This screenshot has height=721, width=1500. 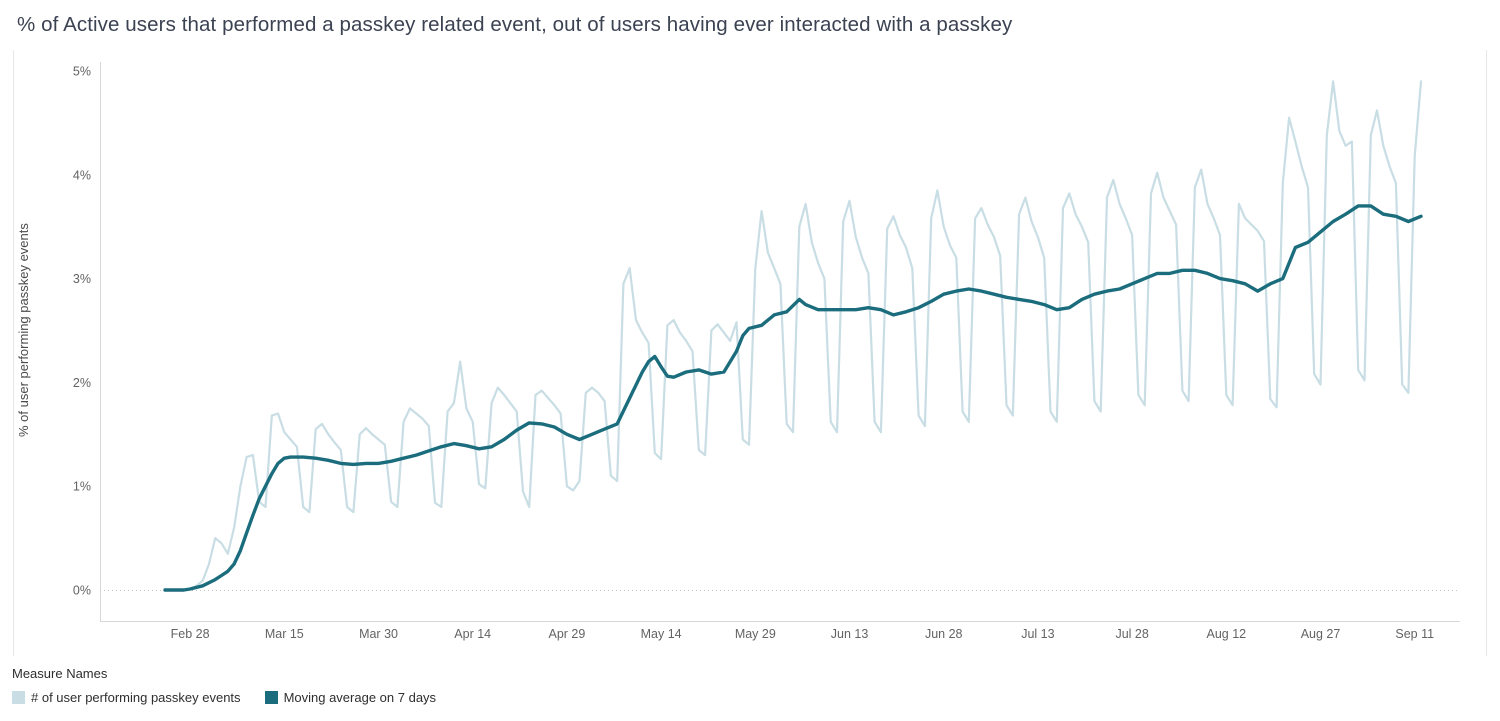 What do you see at coordinates (18, 697) in the screenshot?
I see `daily-series-swatch-icon` at bounding box center [18, 697].